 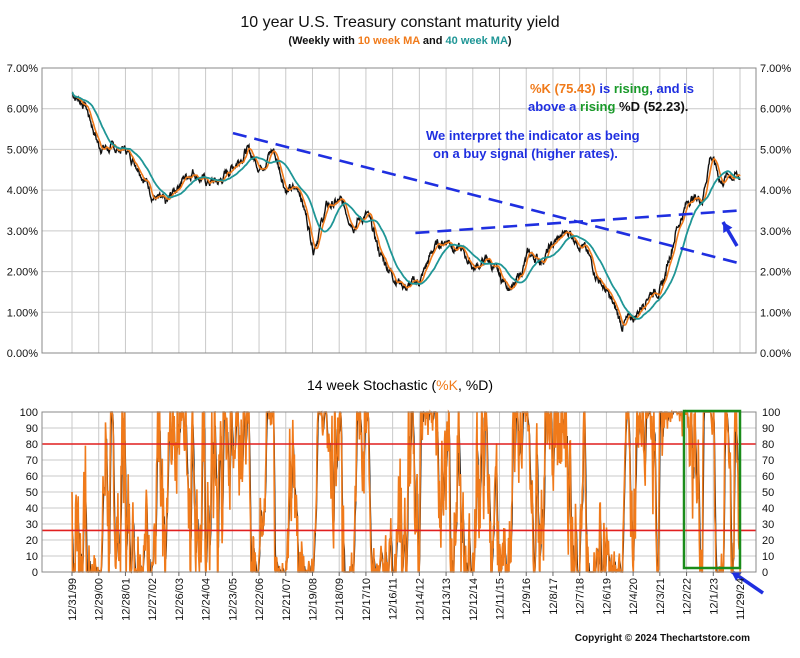 I want to click on x-tick-label: 12/31/99, so click(x=73, y=599).